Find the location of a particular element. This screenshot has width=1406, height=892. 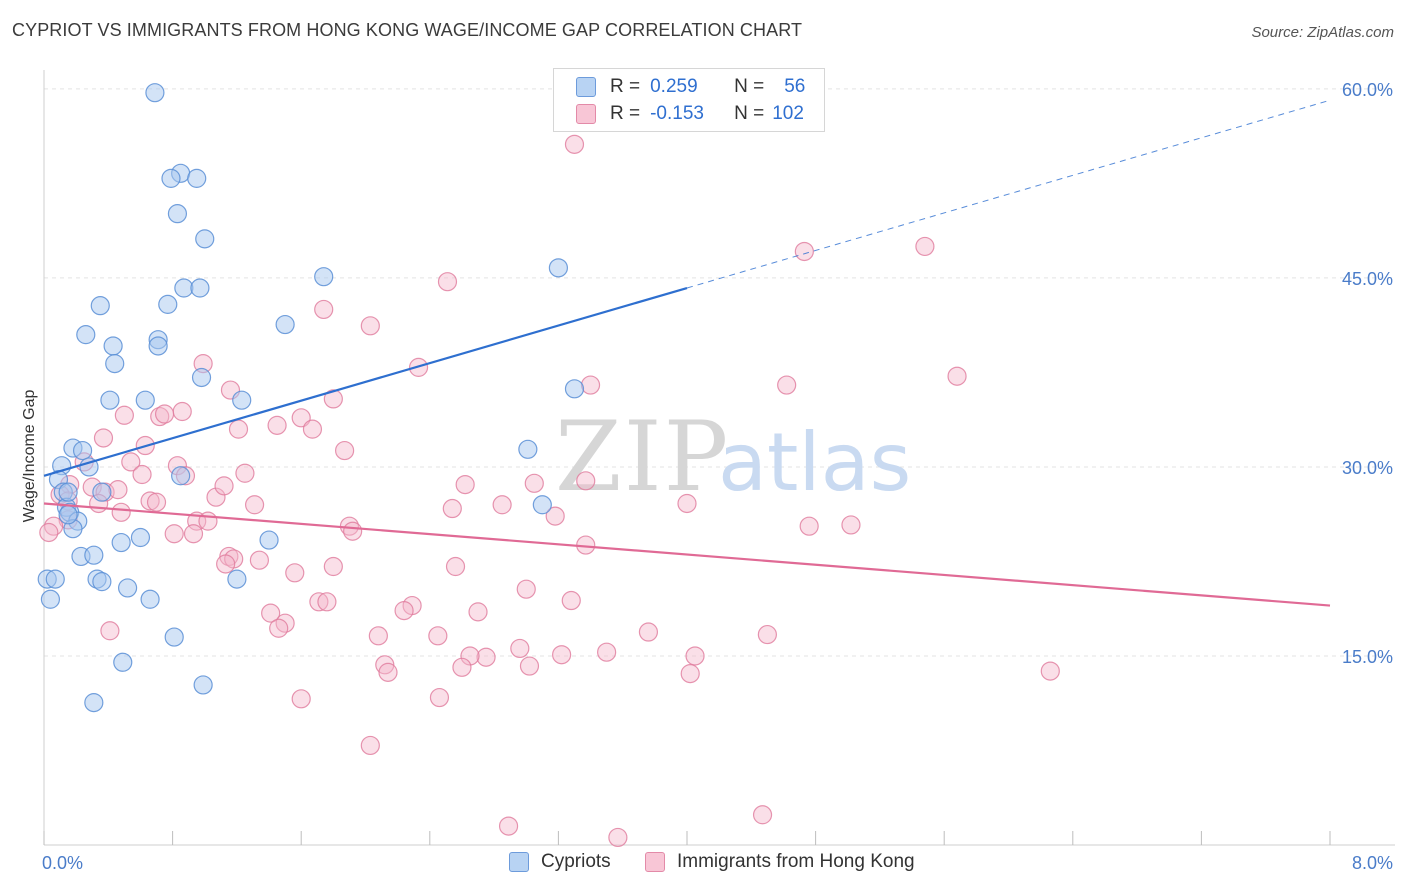

trend-line-hong-kong is located at coordinates (687, 554).